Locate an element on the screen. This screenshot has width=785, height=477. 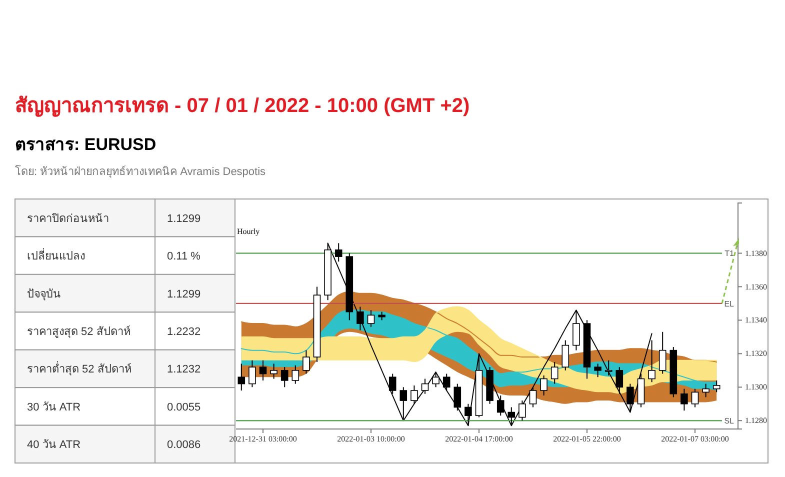
category-label: ราคาปิดก่อนหน้า is located at coordinates (68, 218).